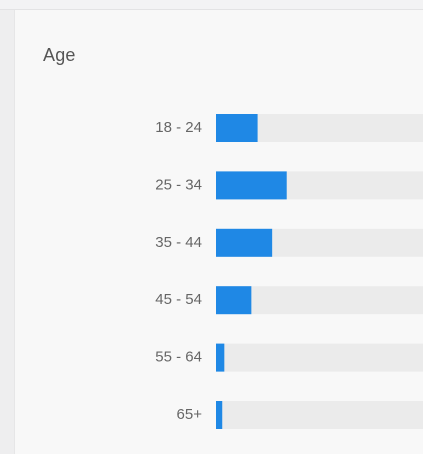 This screenshot has height=454, width=423. Describe the element at coordinates (178, 242) in the screenshot. I see `category-label-35-44: 35 - 44` at that location.